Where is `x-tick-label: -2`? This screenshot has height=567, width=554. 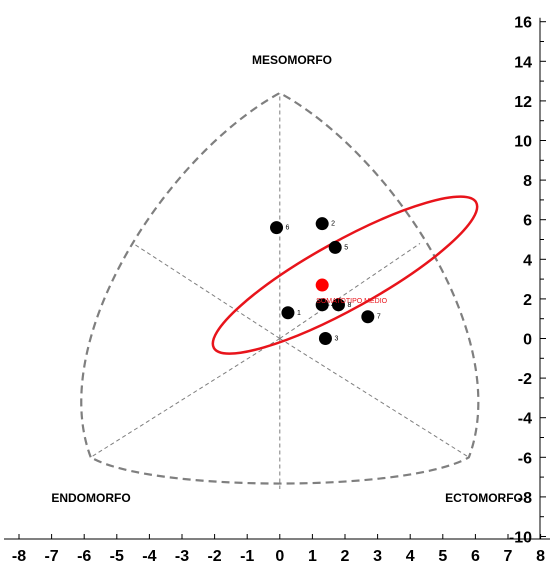 x-tick-label: -2 is located at coordinates (214, 556).